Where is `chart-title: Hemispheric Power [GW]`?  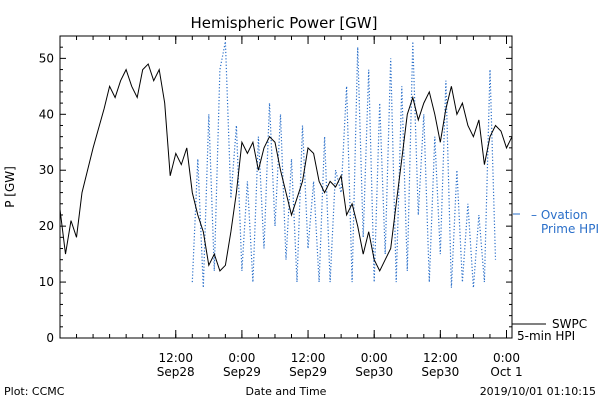 chart-title: Hemispheric Power [GW] is located at coordinates (284, 23).